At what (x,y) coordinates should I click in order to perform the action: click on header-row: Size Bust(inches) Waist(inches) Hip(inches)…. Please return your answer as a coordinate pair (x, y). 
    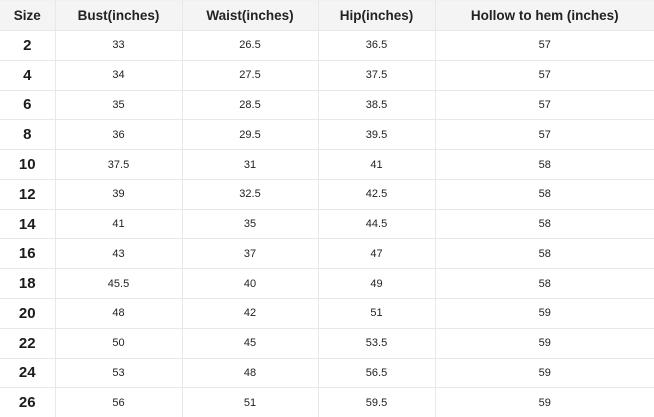
    Looking at the image, I should click on (327, 15).